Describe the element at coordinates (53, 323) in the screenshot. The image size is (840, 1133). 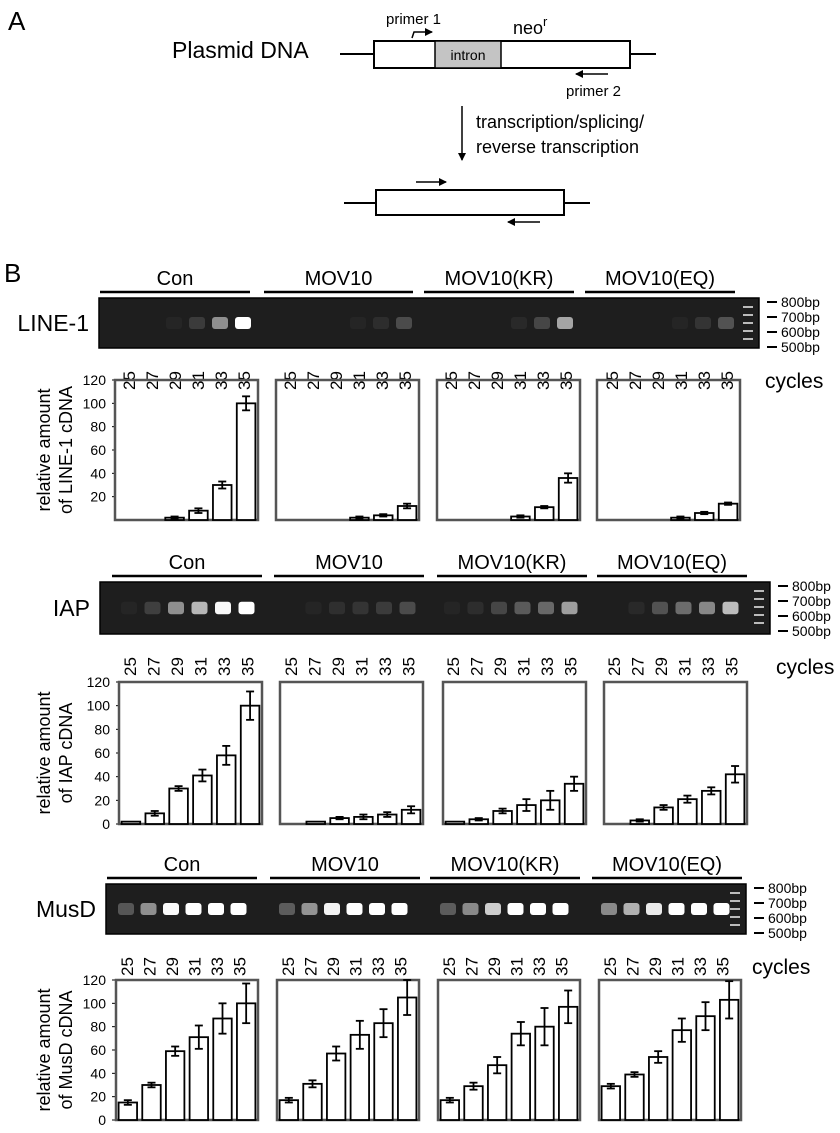
I see `gel-row-label: LINE-1` at that location.